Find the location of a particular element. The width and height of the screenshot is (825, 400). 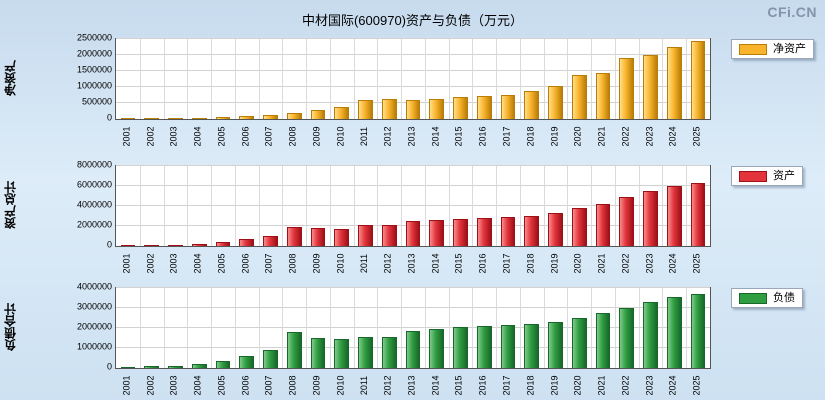

x-tick-cell: 2022 is located at coordinates (626, 264).